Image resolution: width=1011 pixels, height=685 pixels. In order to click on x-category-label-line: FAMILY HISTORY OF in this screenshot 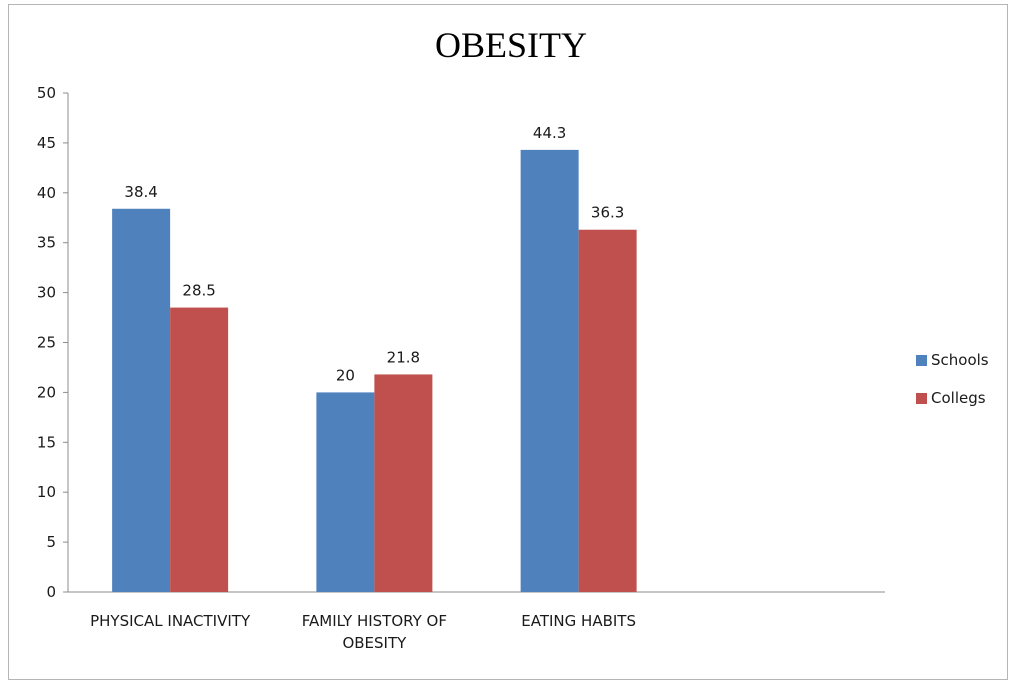, I will do `click(374, 621)`.